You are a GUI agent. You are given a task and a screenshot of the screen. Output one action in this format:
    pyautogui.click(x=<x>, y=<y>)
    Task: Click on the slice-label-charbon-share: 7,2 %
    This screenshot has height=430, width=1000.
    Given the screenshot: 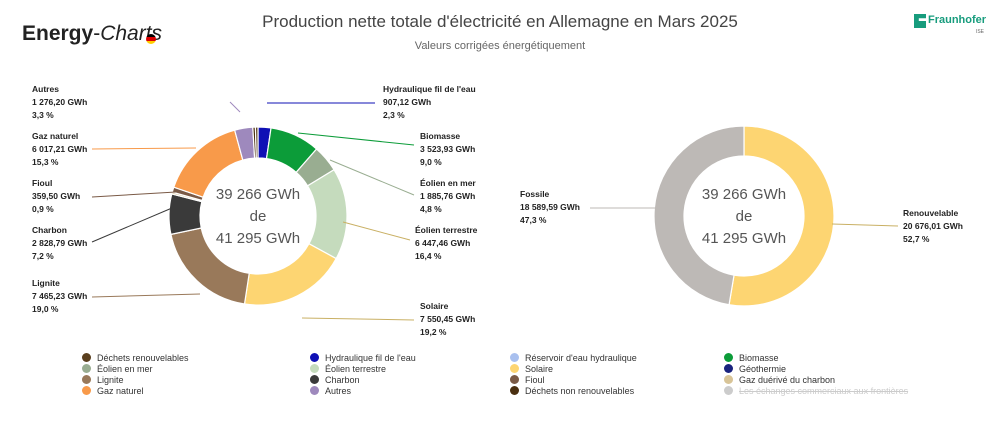 What is the action you would take?
    pyautogui.click(x=43, y=256)
    